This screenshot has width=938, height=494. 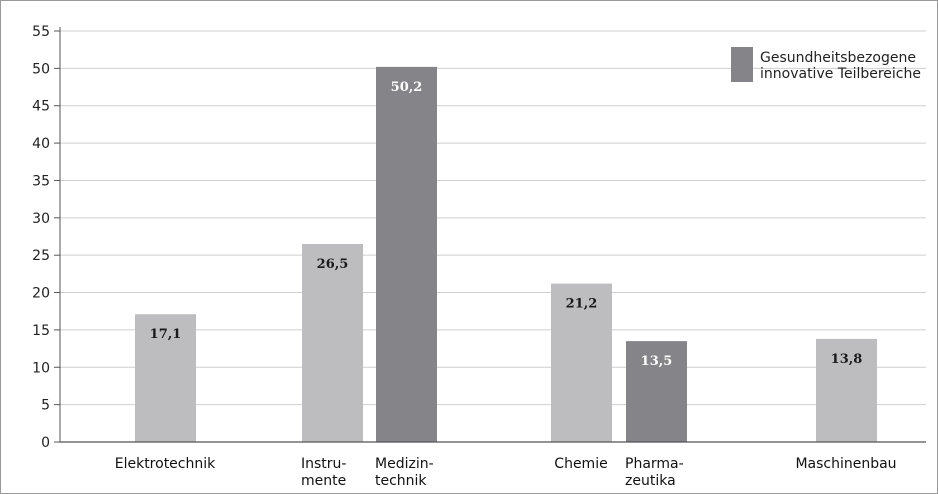 What do you see at coordinates (45, 406) in the screenshot?
I see `y-tick-label: 5` at bounding box center [45, 406].